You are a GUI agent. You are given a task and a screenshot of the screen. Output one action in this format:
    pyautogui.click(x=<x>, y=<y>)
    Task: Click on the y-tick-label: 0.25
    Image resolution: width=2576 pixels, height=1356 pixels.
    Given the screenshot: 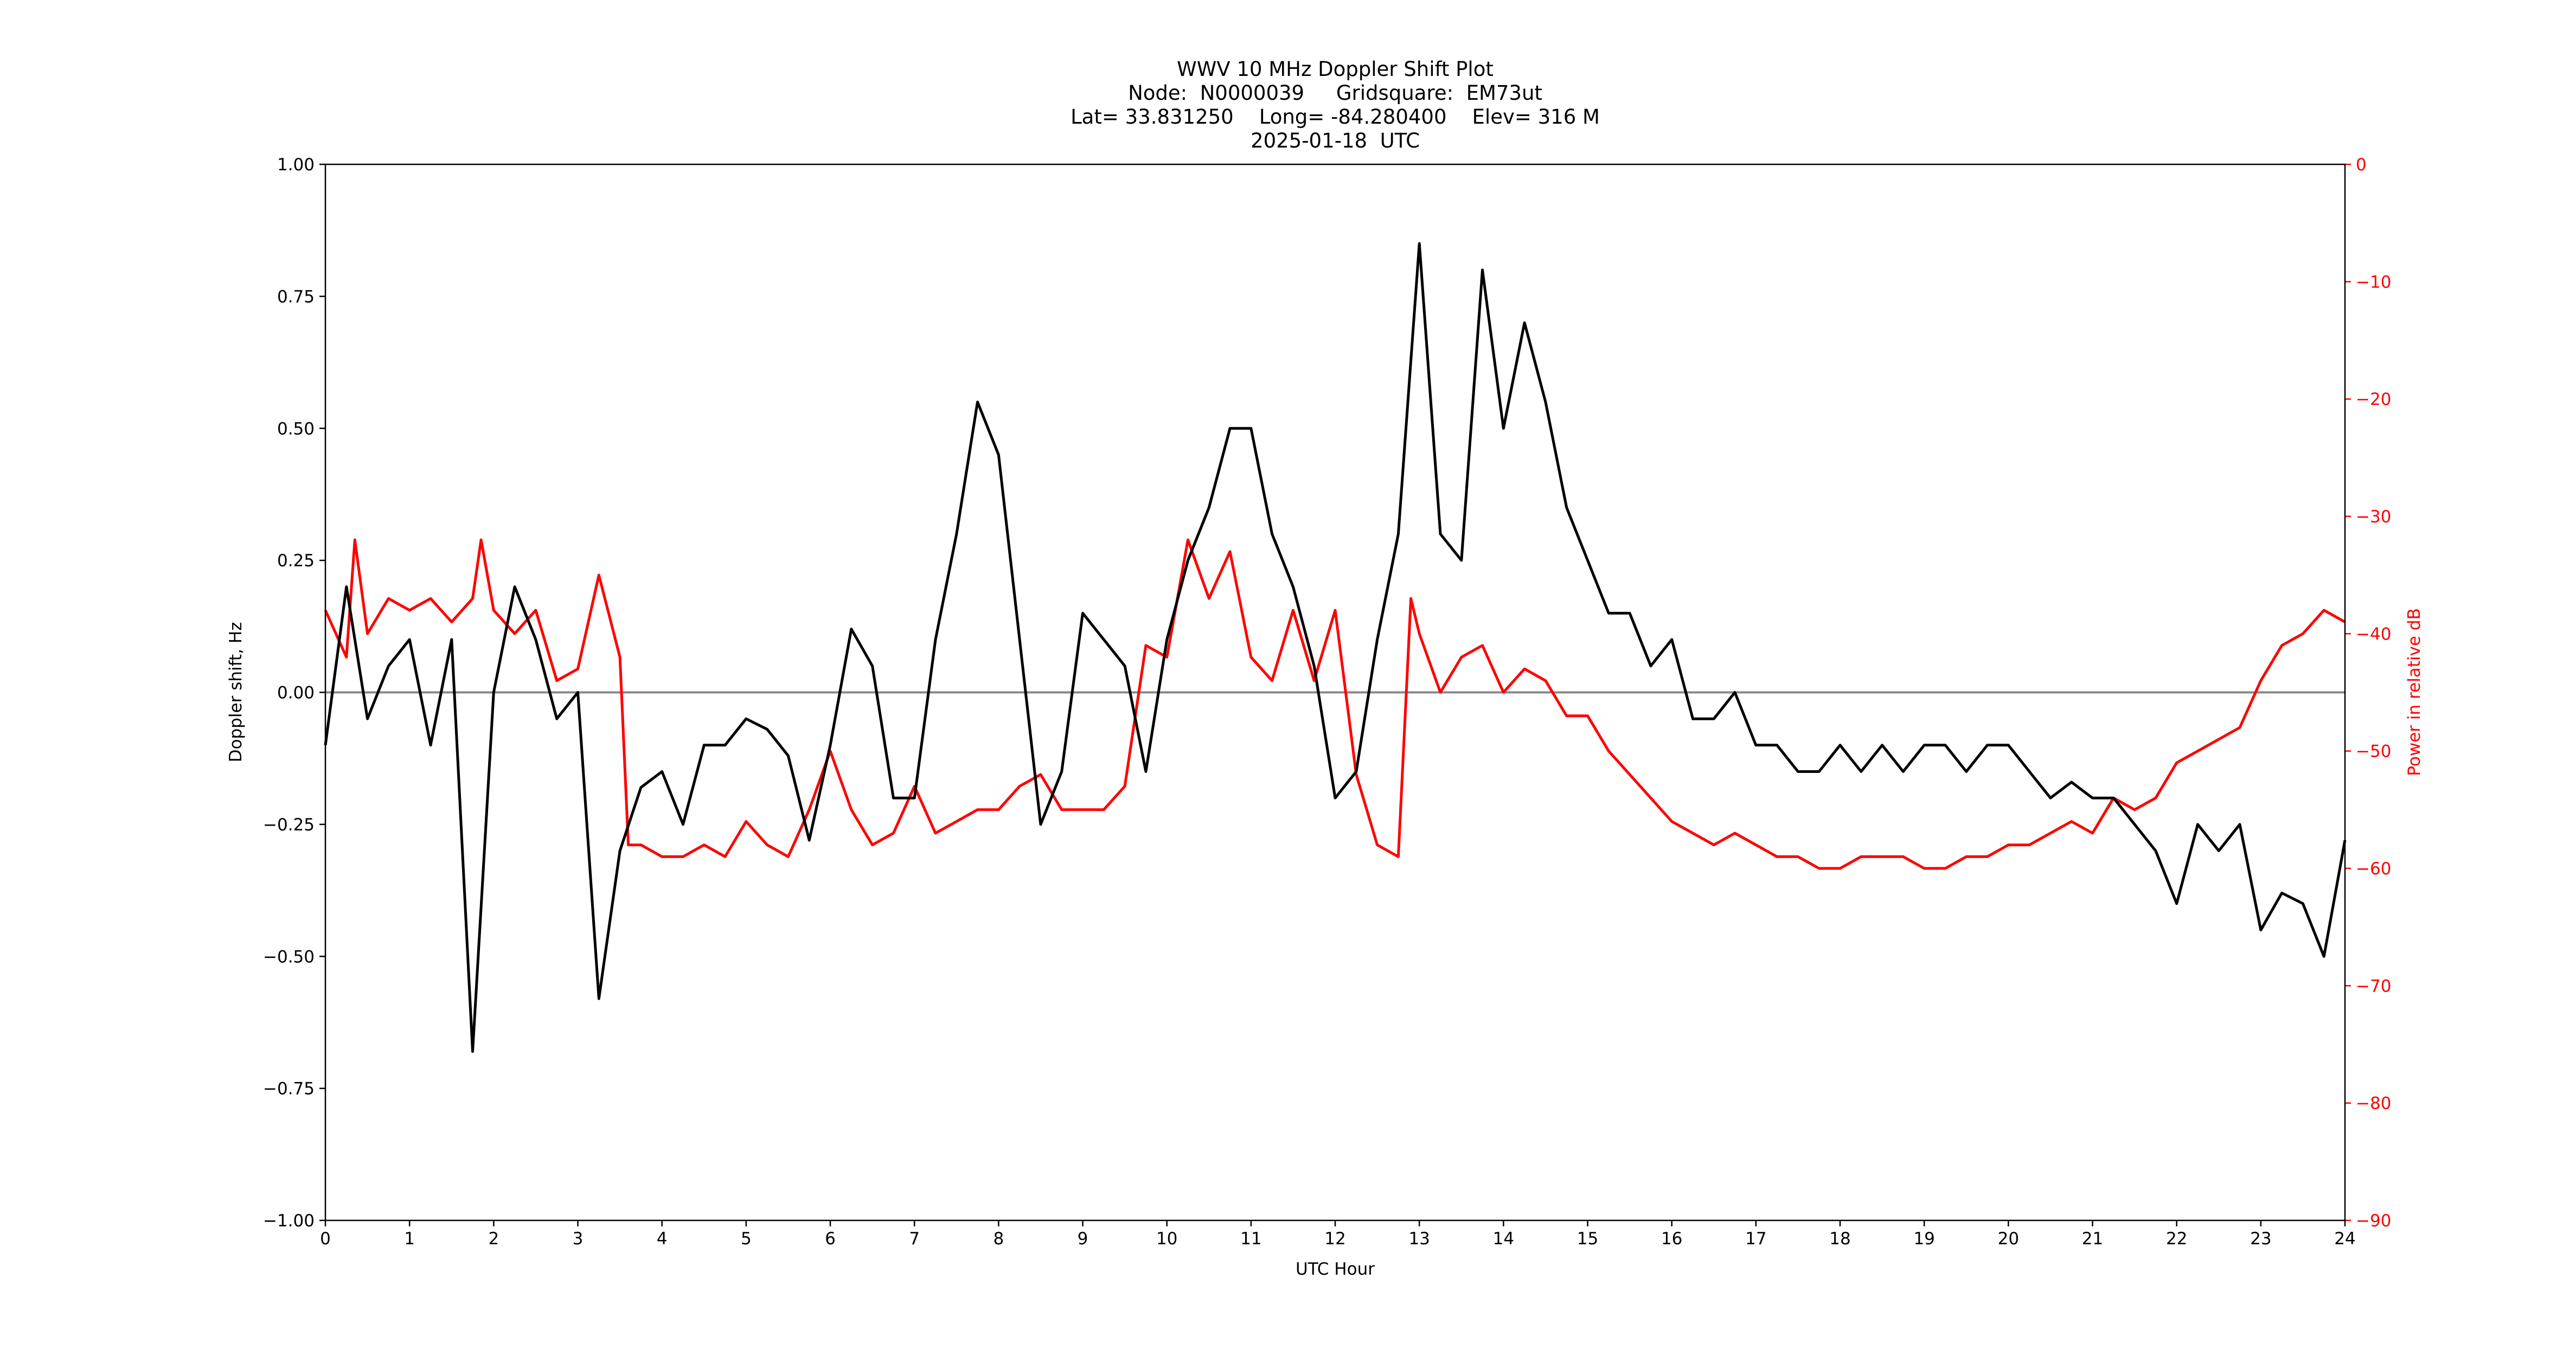 What is the action you would take?
    pyautogui.click(x=296, y=561)
    